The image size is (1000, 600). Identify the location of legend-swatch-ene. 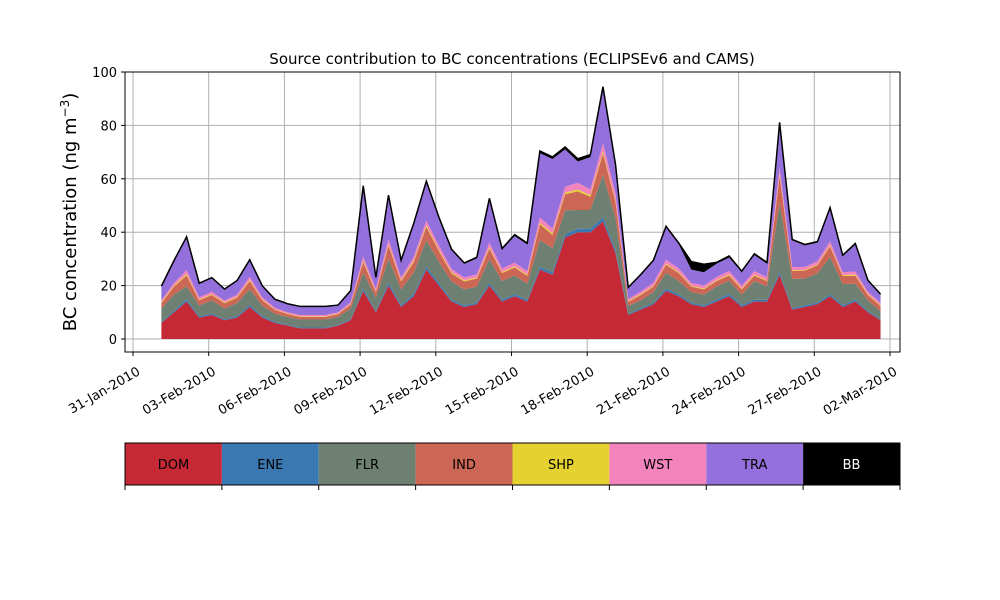
(270, 464).